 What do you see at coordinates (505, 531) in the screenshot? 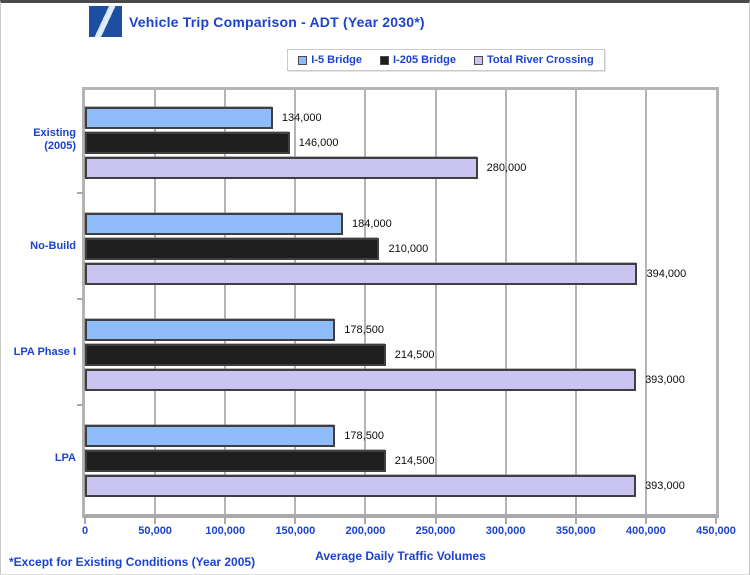
I see `x-axis-tick-label: 300,000` at bounding box center [505, 531].